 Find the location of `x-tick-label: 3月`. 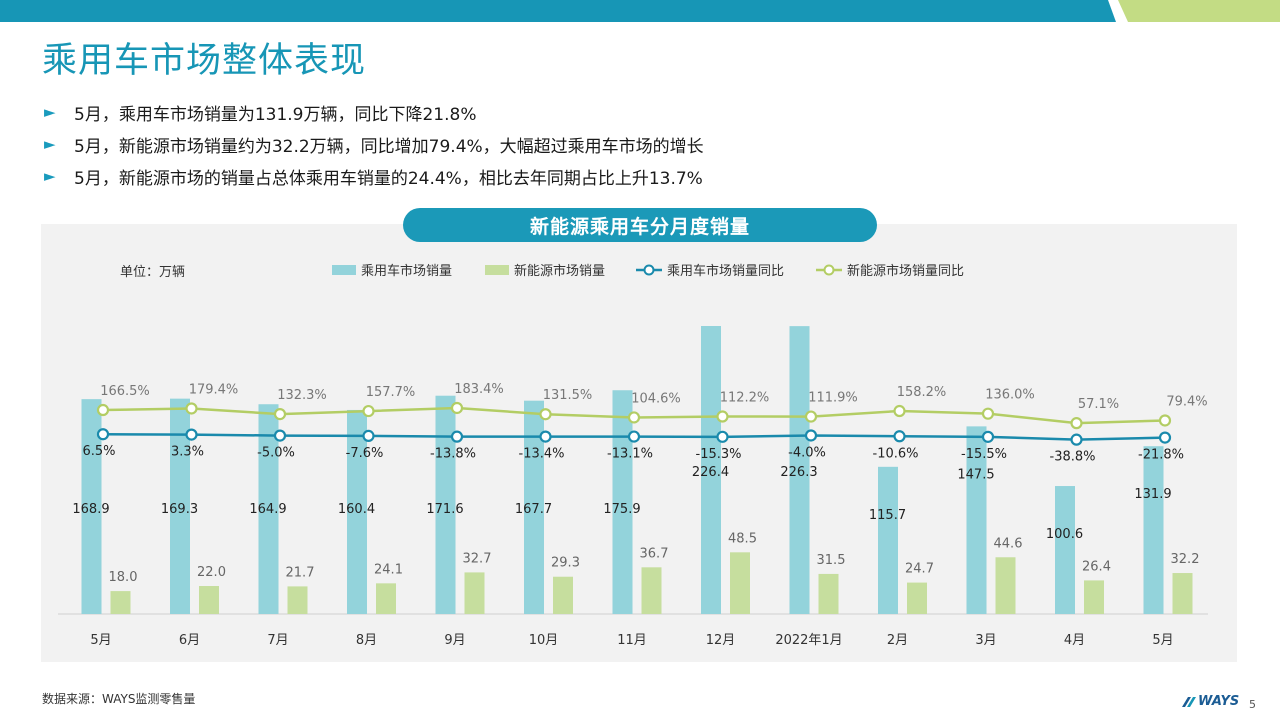

x-tick-label: 3月 is located at coordinates (985, 640).